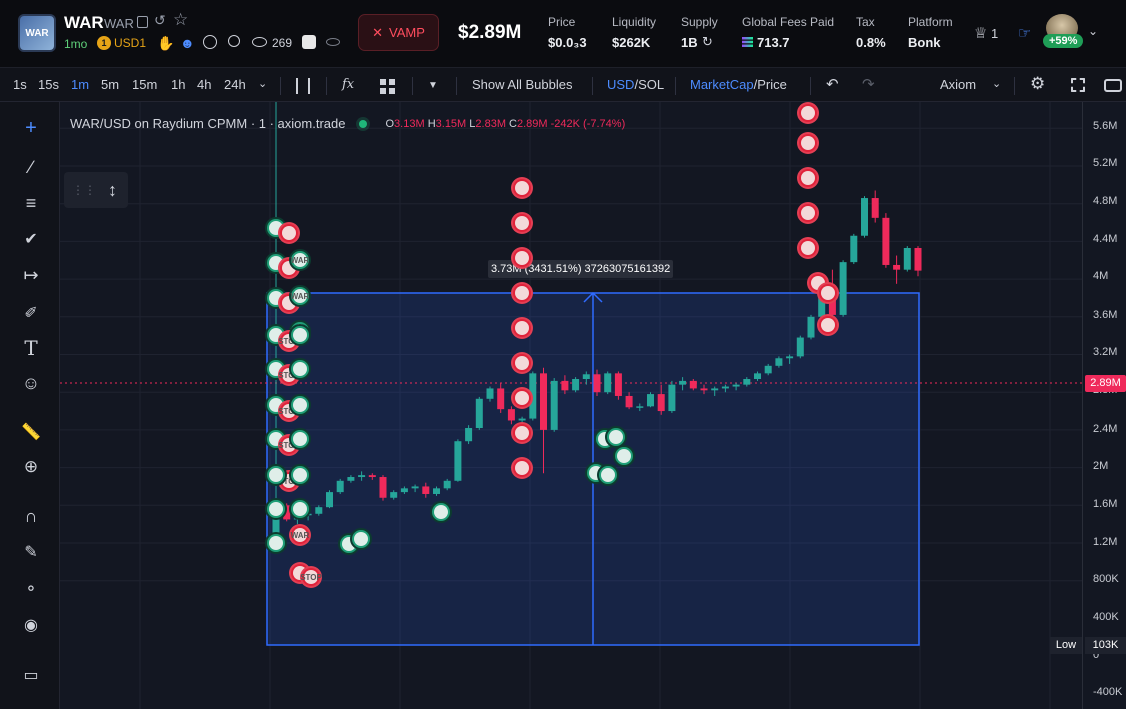 Image resolution: width=1126 pixels, height=709 pixels. I want to click on interval-1m: 1m, so click(80, 84).